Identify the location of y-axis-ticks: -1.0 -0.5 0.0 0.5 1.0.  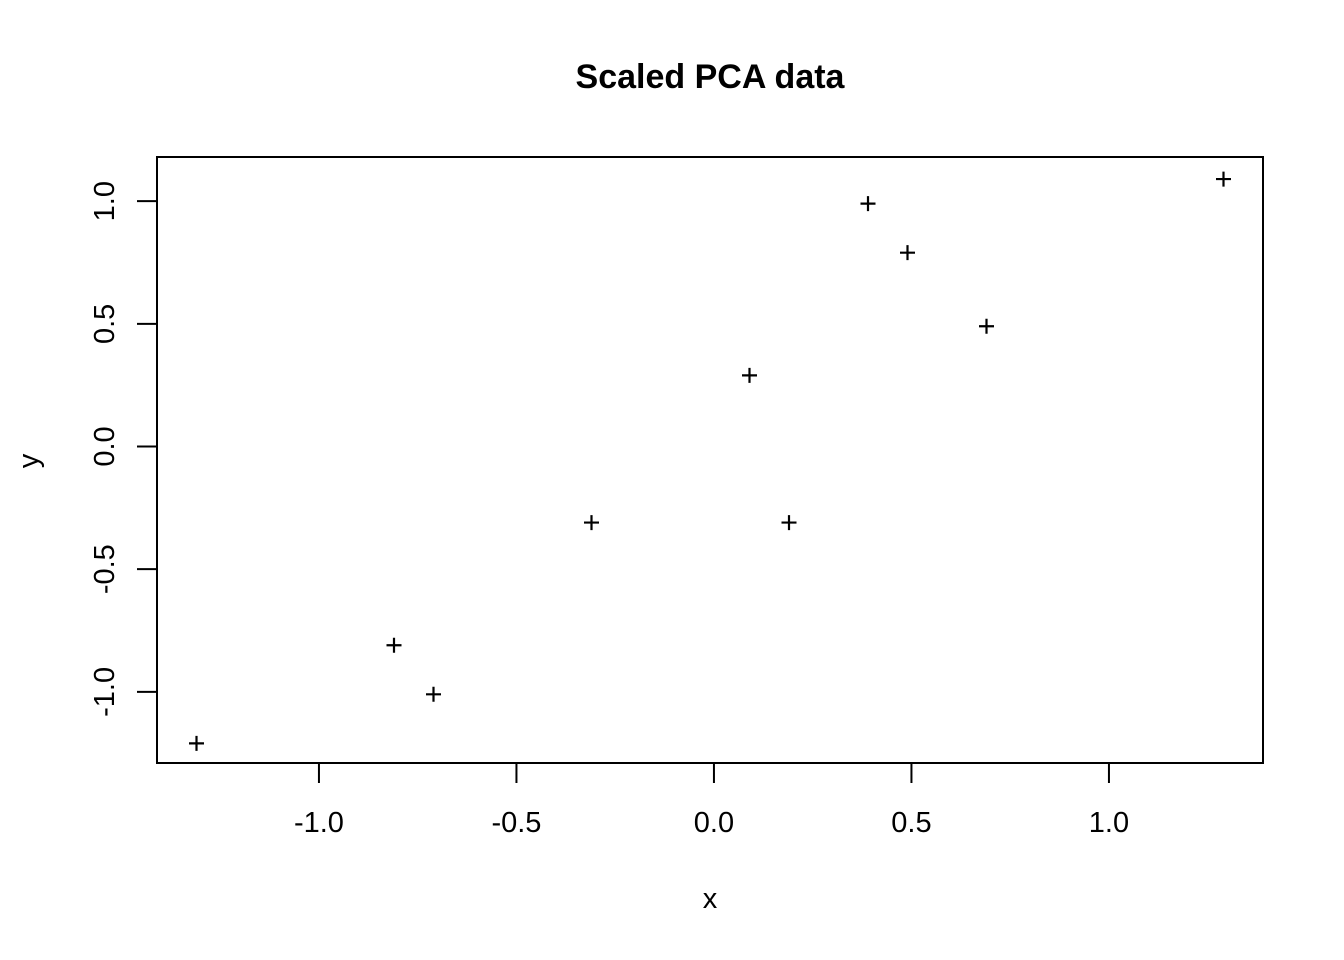
(123, 449).